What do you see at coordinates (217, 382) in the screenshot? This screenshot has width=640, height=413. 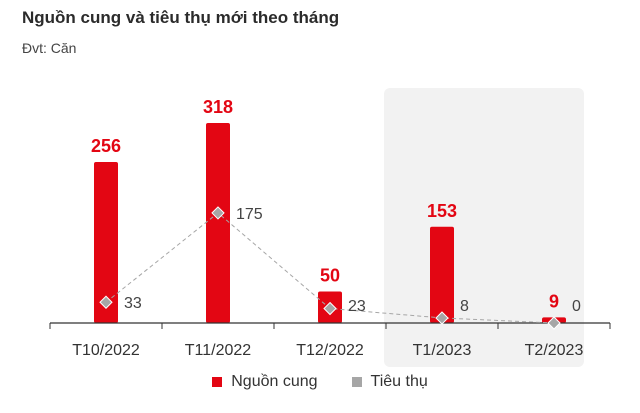 I see `legend-swatch-supply` at bounding box center [217, 382].